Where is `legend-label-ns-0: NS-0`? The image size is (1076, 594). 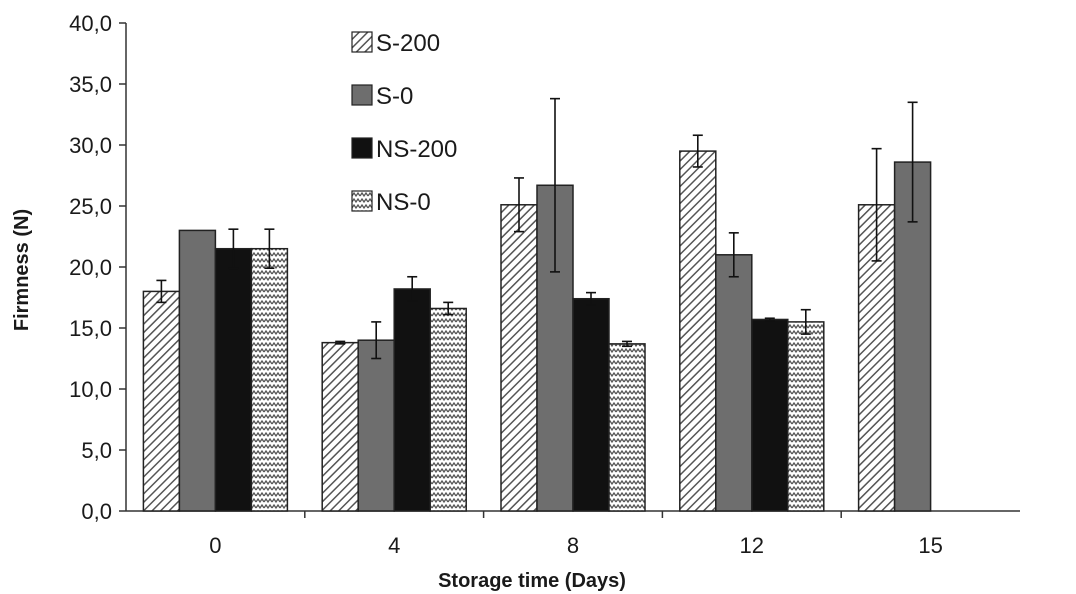
legend-label-ns-0: NS-0 is located at coordinates (403, 202).